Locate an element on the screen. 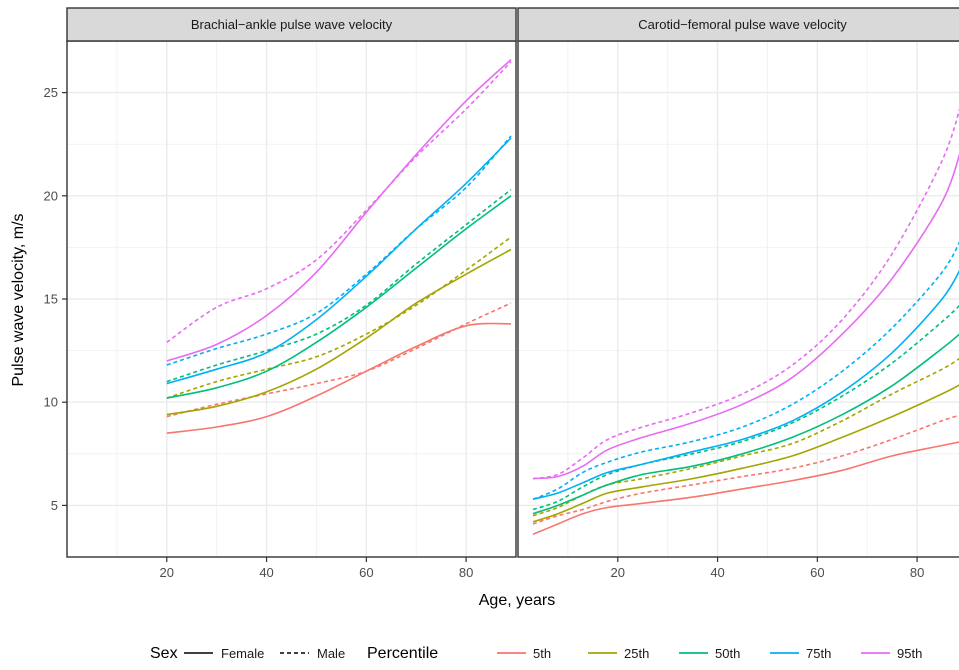 The height and width of the screenshot is (670, 959). legend-sex: Sex Female Male is located at coordinates (247, 653).